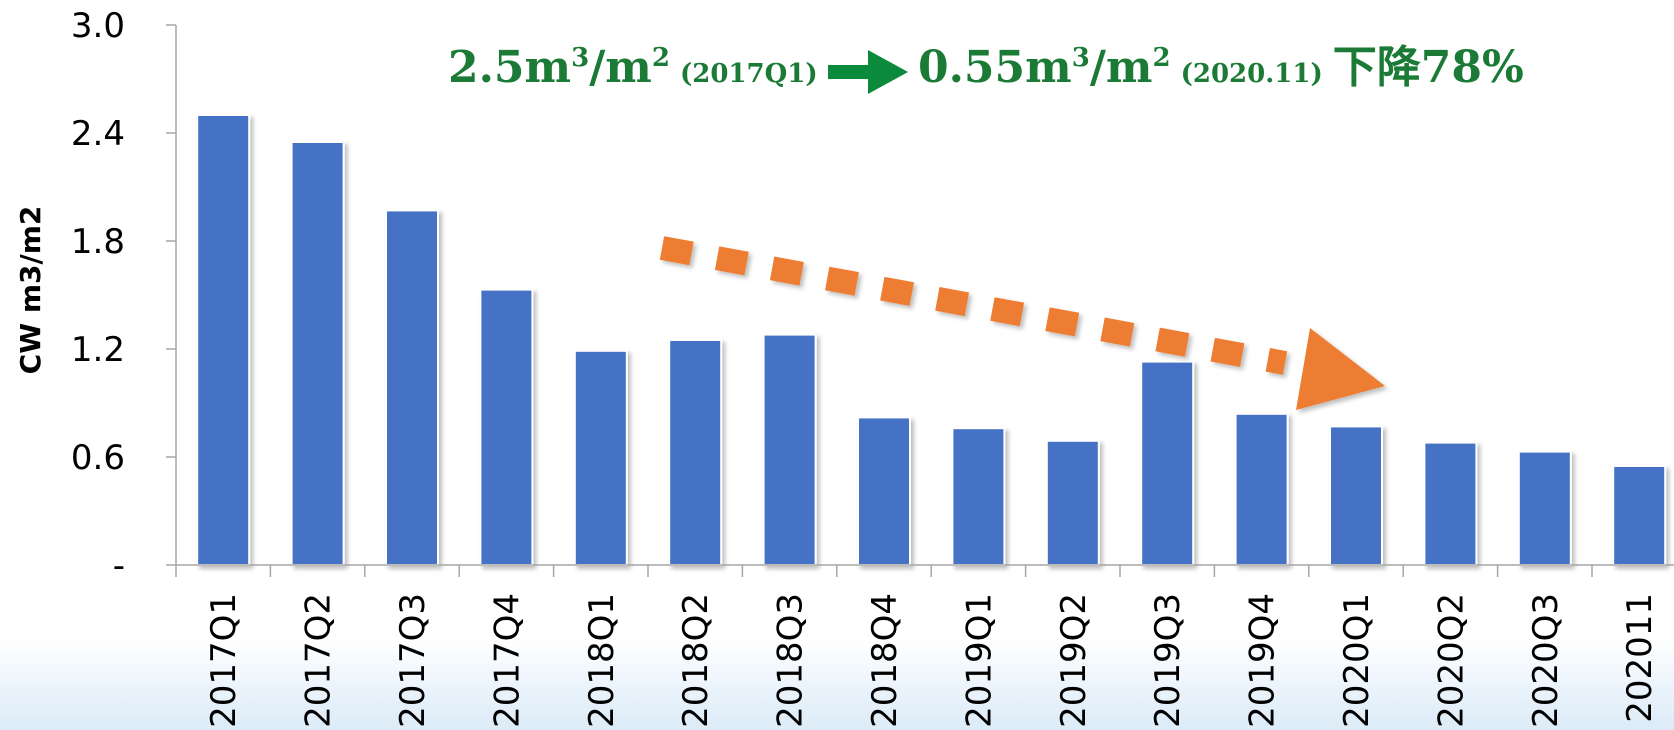  I want to click on y-tick-label: 2.4, so click(98, 134).